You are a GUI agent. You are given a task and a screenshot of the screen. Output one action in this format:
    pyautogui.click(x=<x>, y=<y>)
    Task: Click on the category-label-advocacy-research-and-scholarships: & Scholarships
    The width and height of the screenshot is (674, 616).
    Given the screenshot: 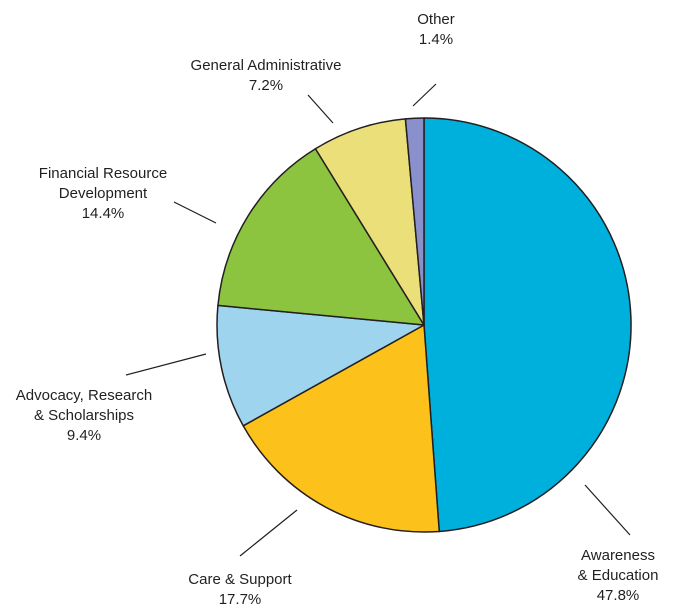 What is the action you would take?
    pyautogui.click(x=84, y=415)
    